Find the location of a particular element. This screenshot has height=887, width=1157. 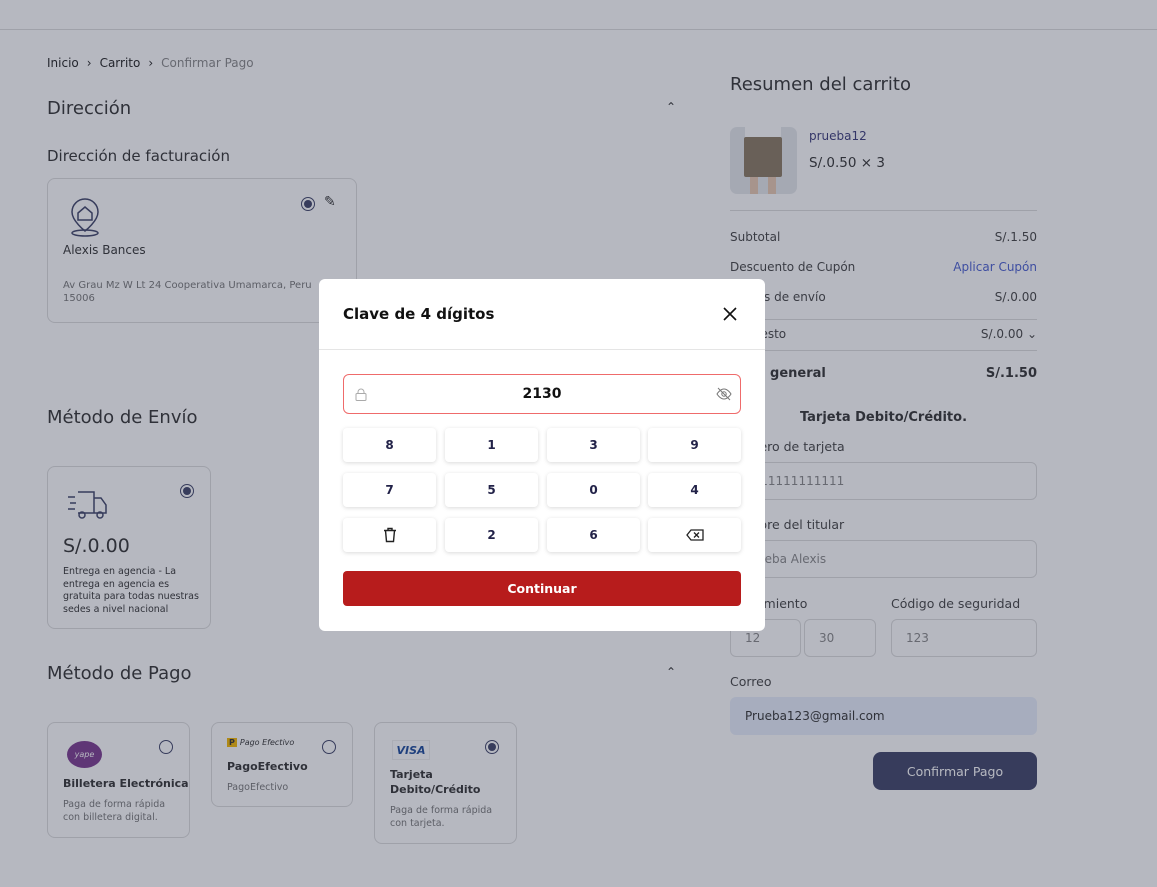

key-0: 0 is located at coordinates (593, 490).